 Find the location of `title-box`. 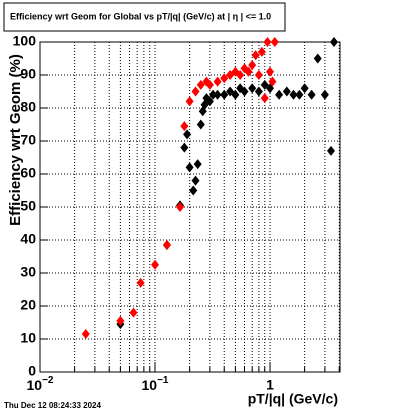

title-box is located at coordinates (144, 17).